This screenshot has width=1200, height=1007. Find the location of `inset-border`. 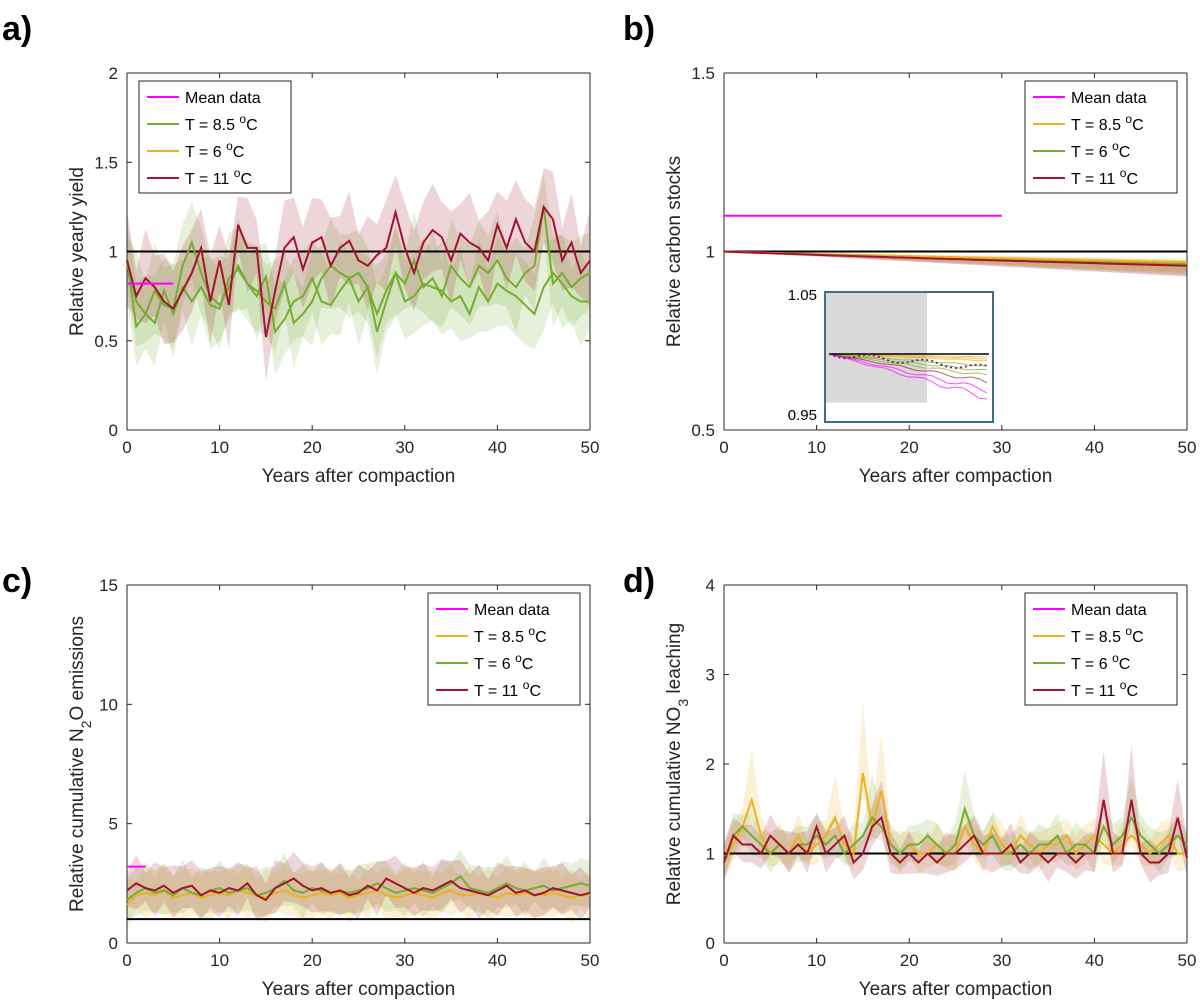

inset-border is located at coordinates (909, 357).